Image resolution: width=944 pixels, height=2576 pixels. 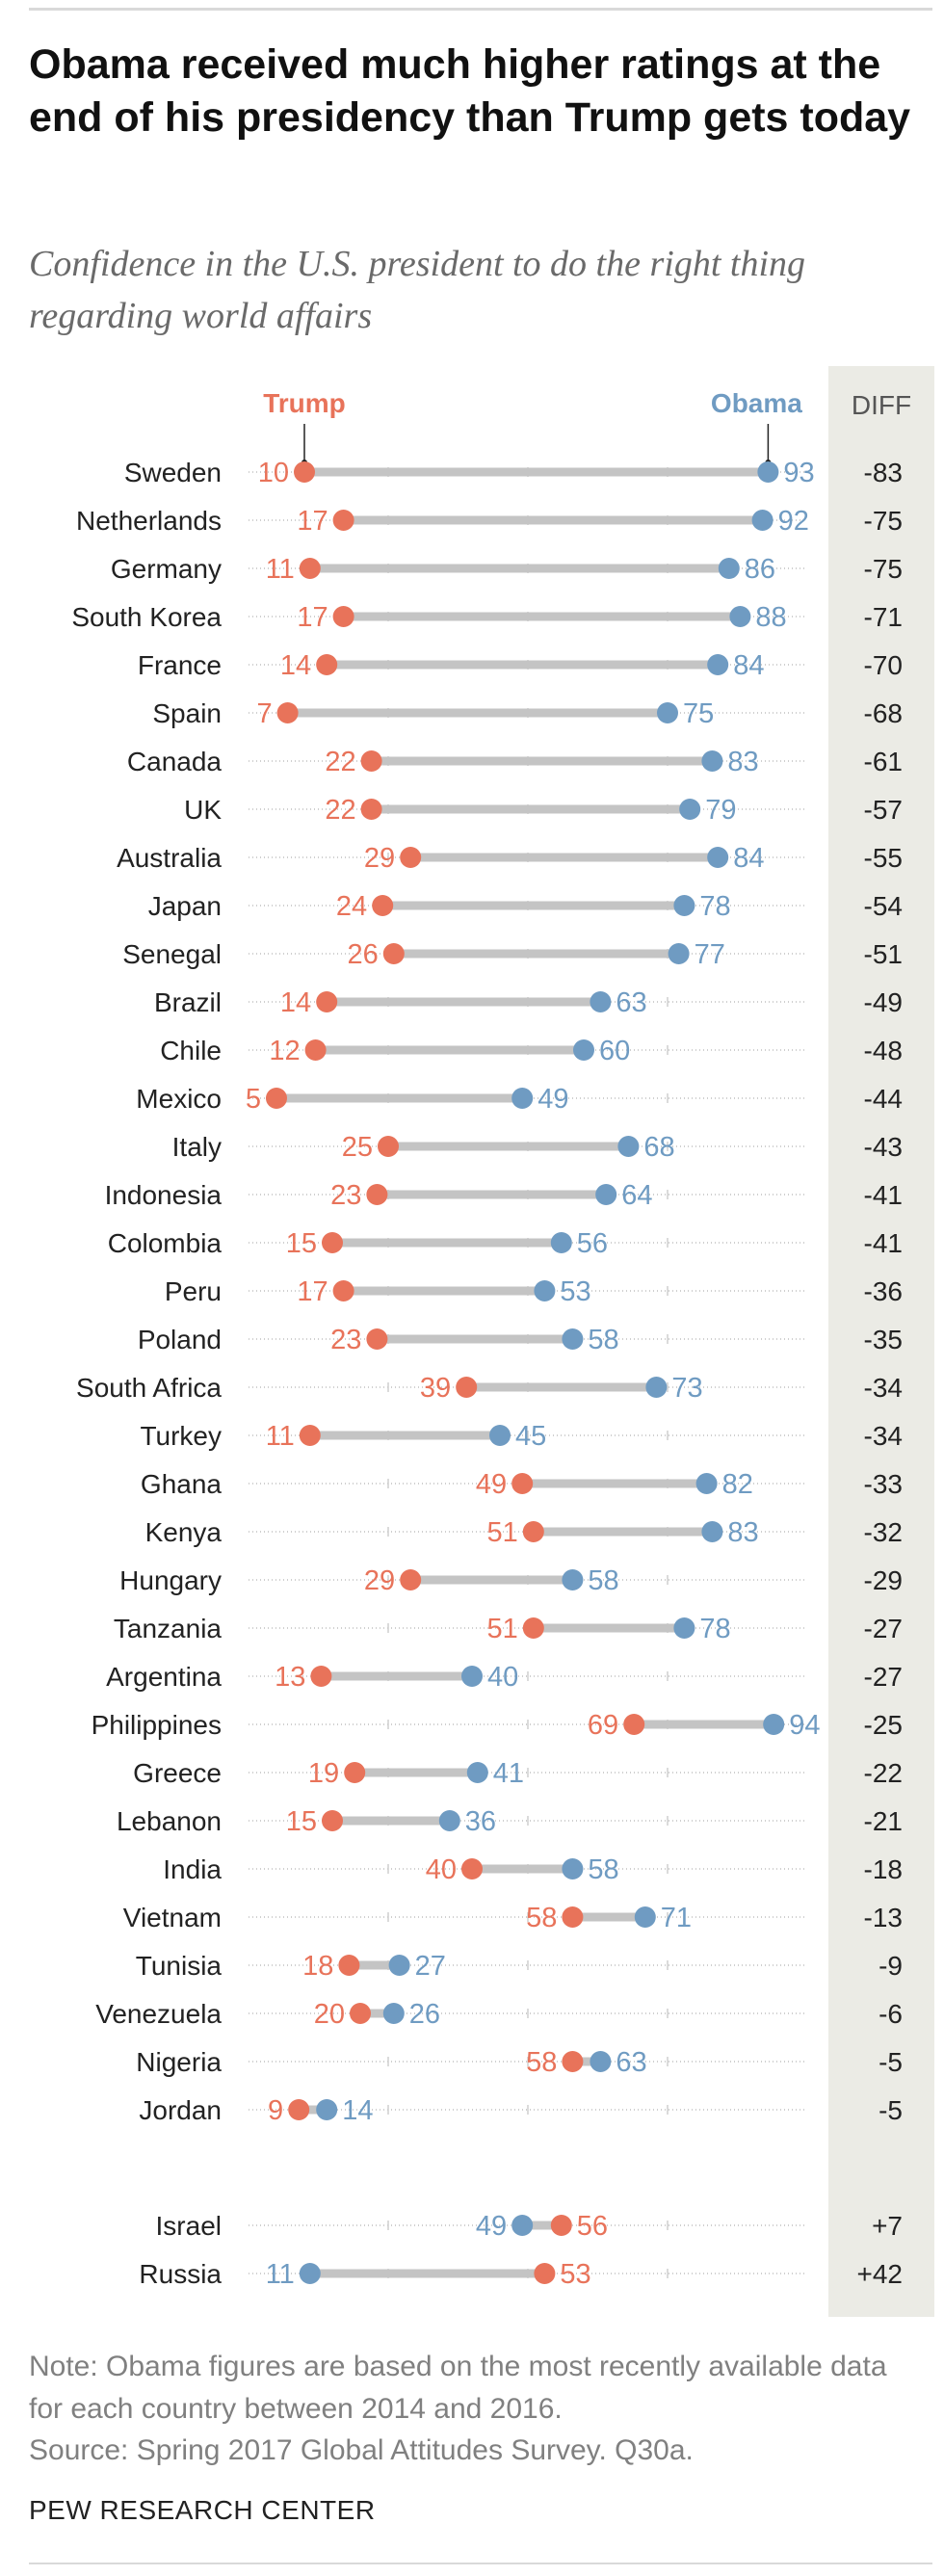 What do you see at coordinates (149, 1388) in the screenshot?
I see `country-label: South Africa` at bounding box center [149, 1388].